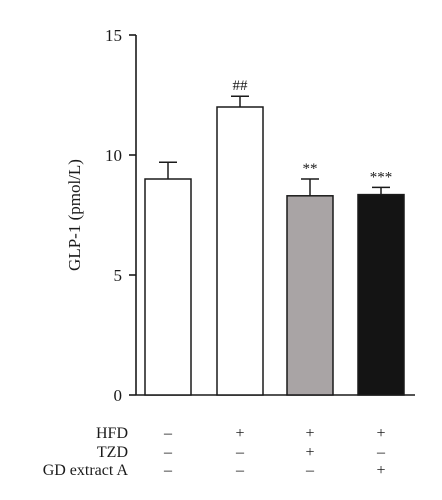 The height and width of the screenshot is (500, 442). I want to click on significance-label: **, so click(310, 169).